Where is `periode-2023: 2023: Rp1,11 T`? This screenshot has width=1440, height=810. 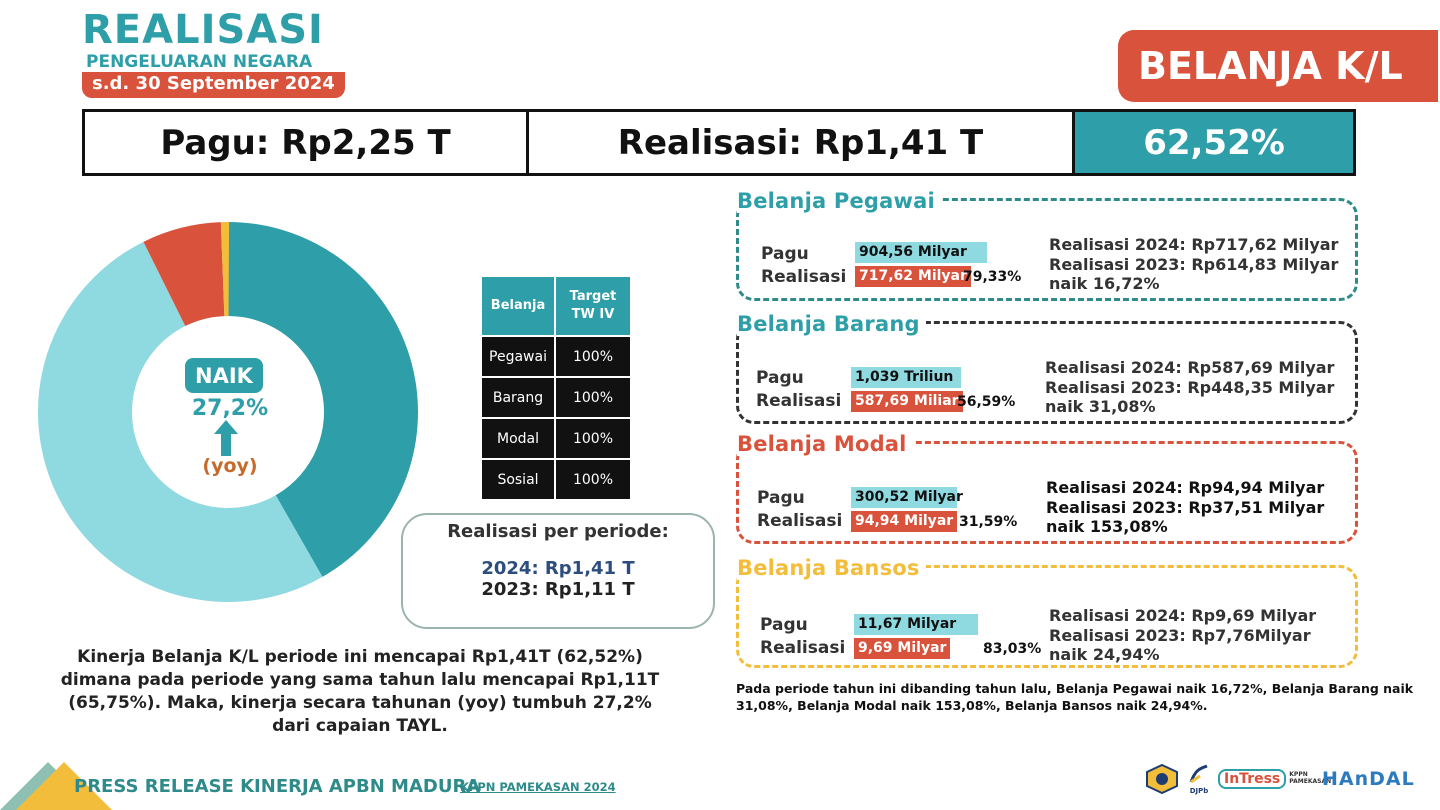
periode-2023: 2023: Rp1,11 T is located at coordinates (558, 589).